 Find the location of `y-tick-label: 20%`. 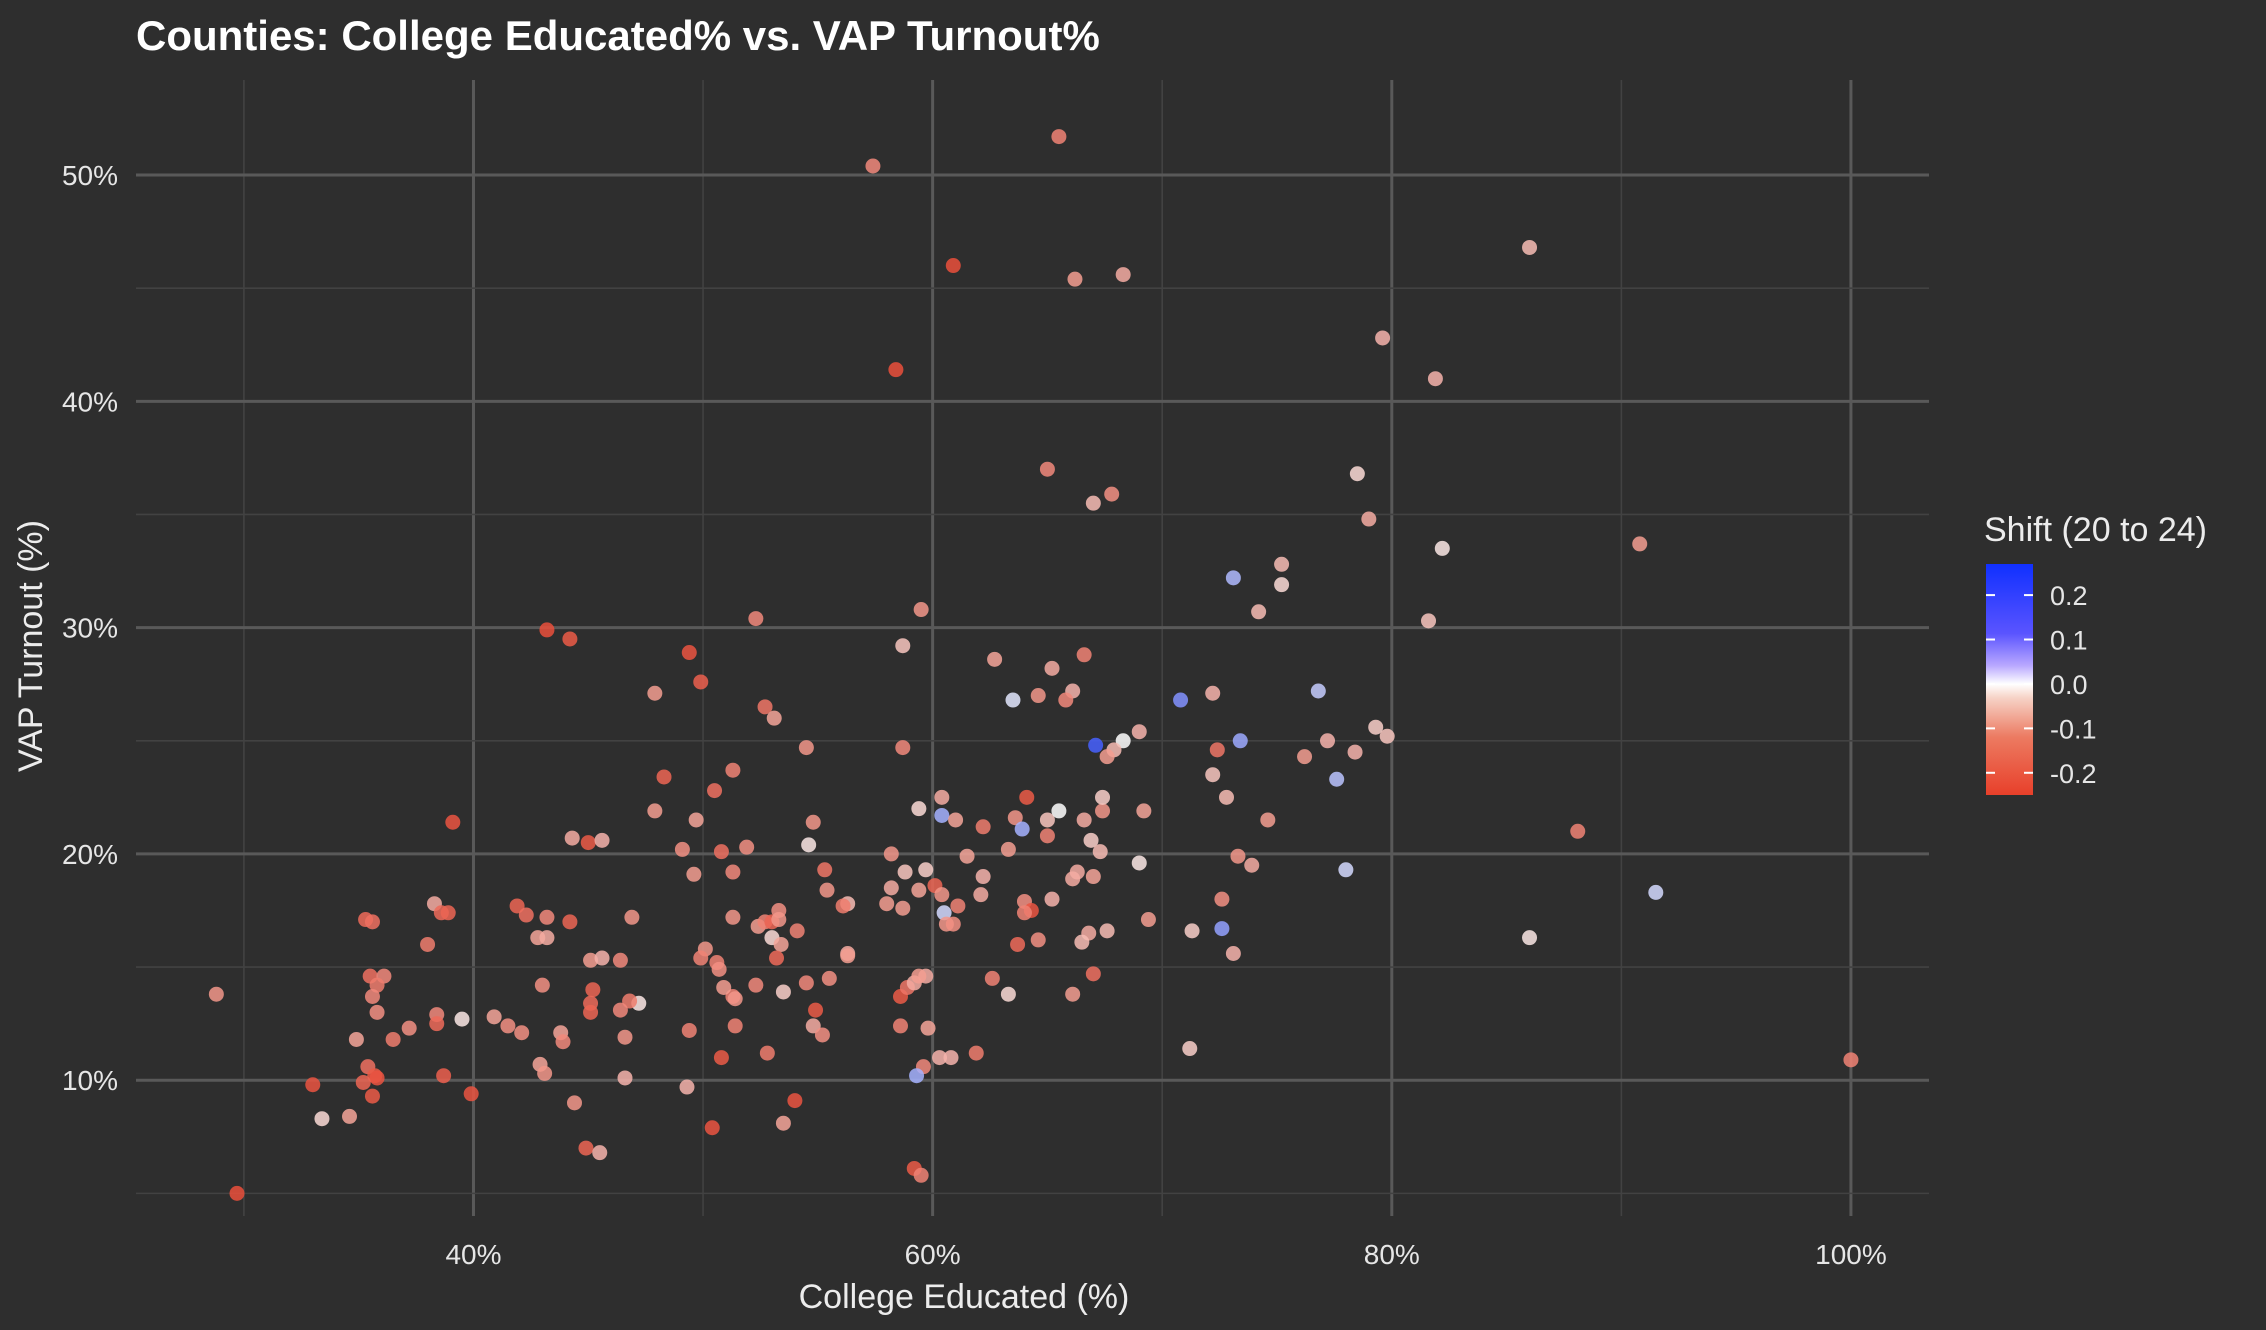

y-tick-label: 20% is located at coordinates (90, 854).